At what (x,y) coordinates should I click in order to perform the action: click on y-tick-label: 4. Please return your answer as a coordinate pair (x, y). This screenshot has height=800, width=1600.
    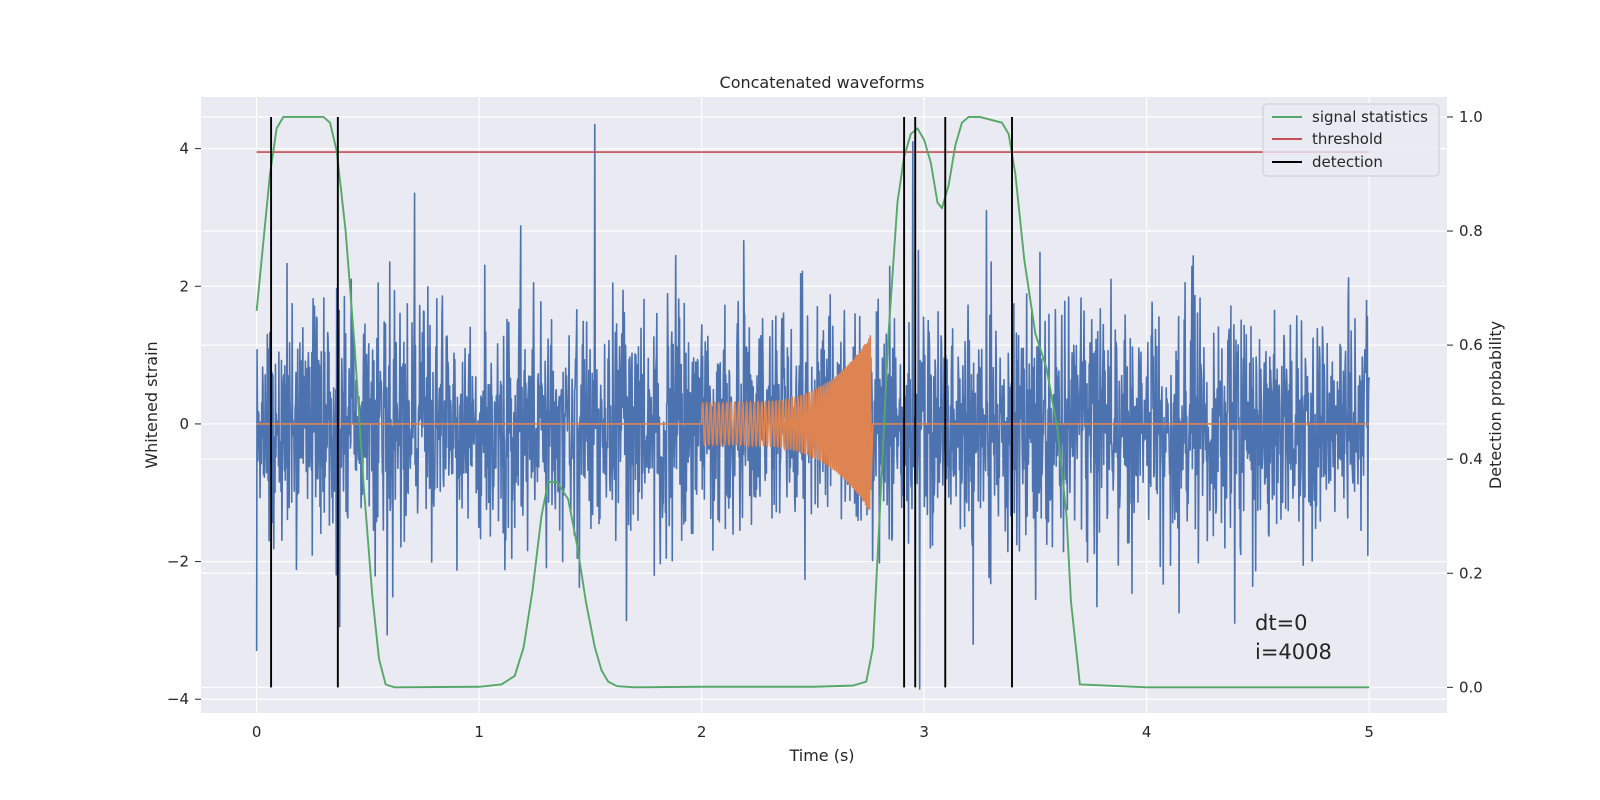
    Looking at the image, I should click on (184, 149).